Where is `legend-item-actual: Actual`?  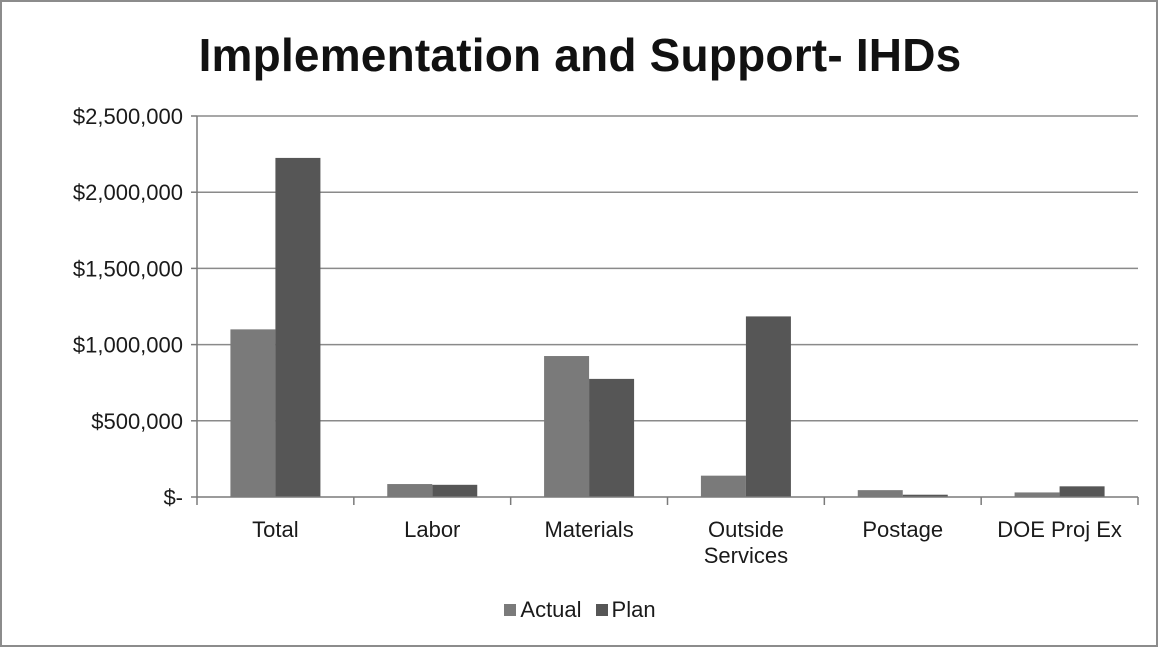 legend-item-actual: Actual is located at coordinates (543, 610).